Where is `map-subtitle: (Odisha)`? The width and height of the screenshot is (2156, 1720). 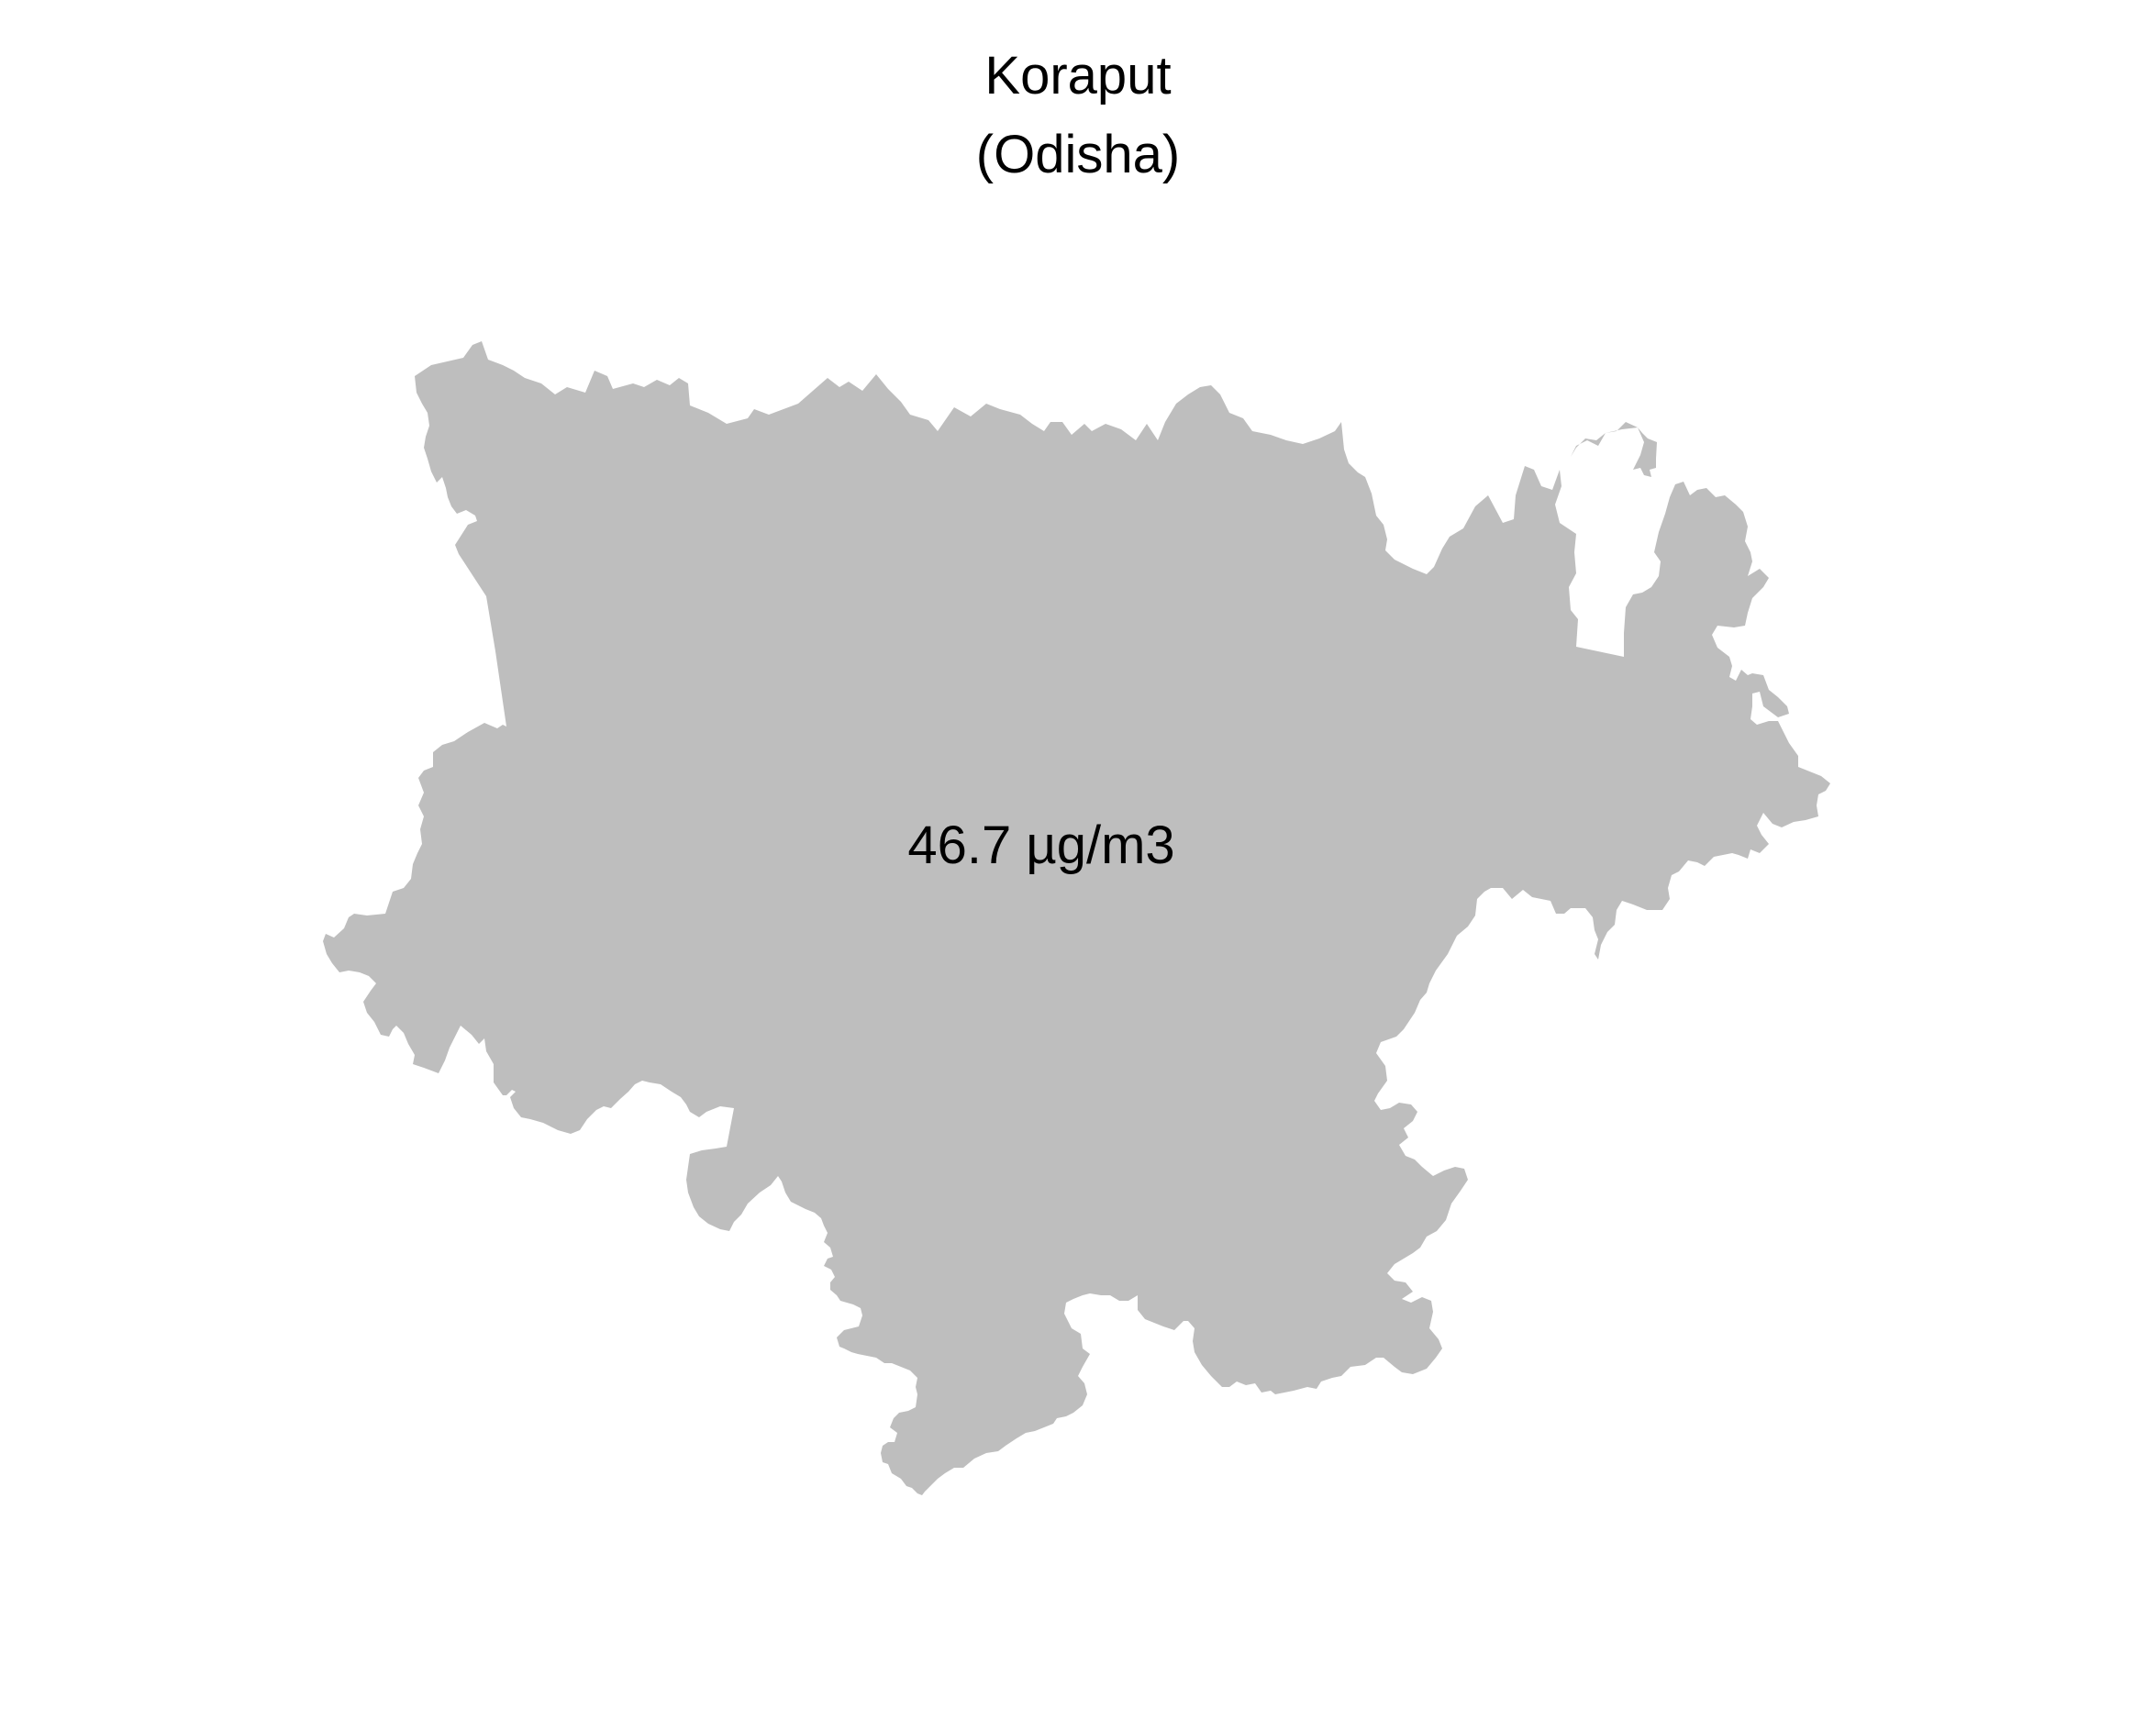
map-subtitle: (Odisha) is located at coordinates (1078, 154).